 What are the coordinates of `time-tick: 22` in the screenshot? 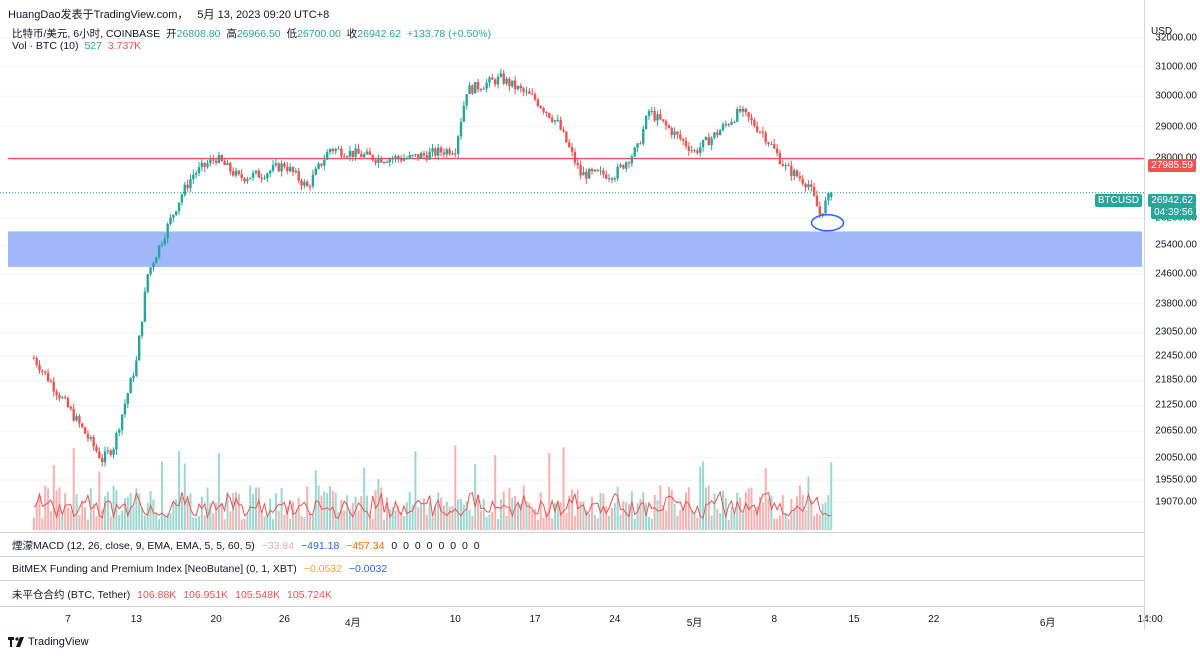 It's located at (934, 619).